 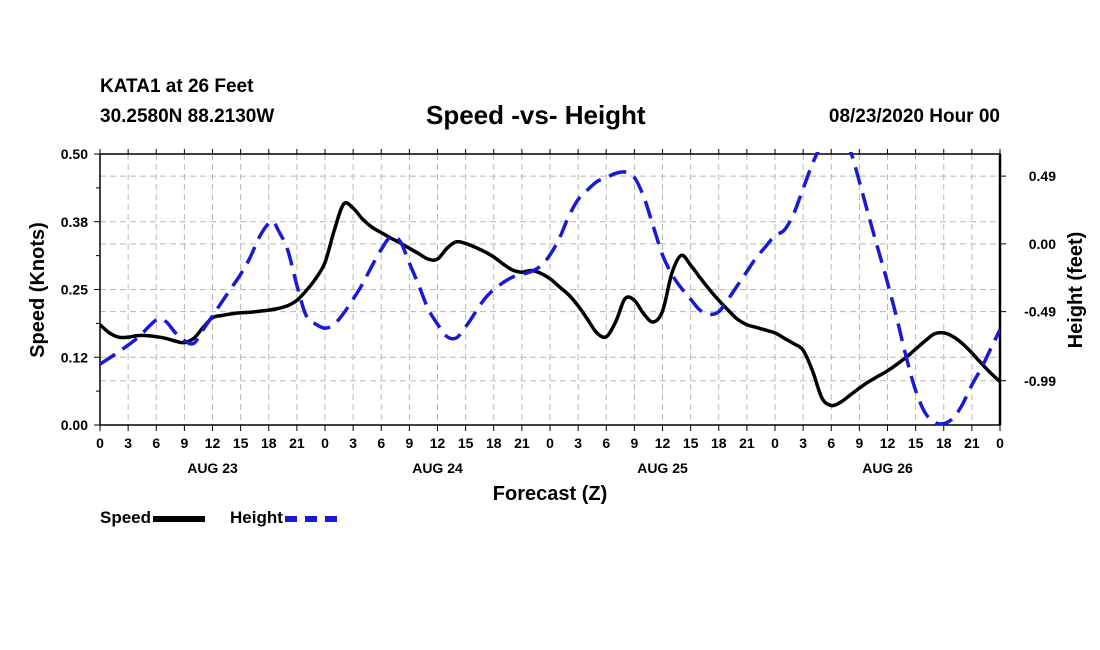 I want to click on station-title: KATA1 at 26 Feet, so click(x=177, y=86).